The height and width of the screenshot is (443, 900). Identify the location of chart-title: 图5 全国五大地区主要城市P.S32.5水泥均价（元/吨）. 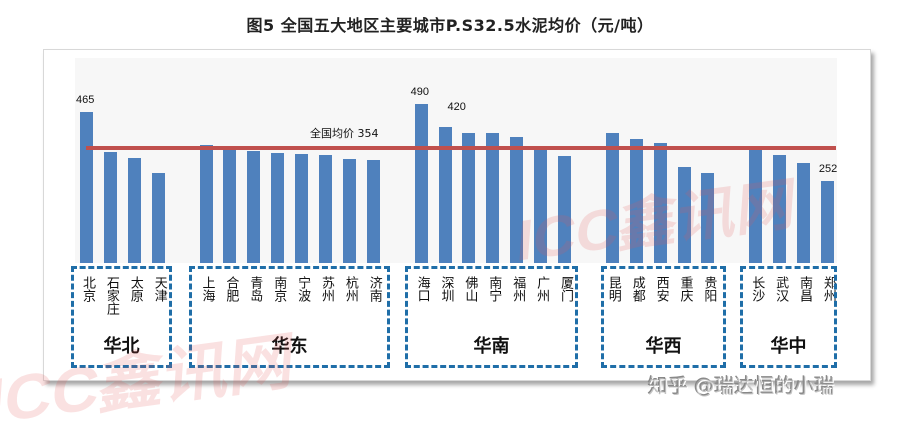
(450, 25).